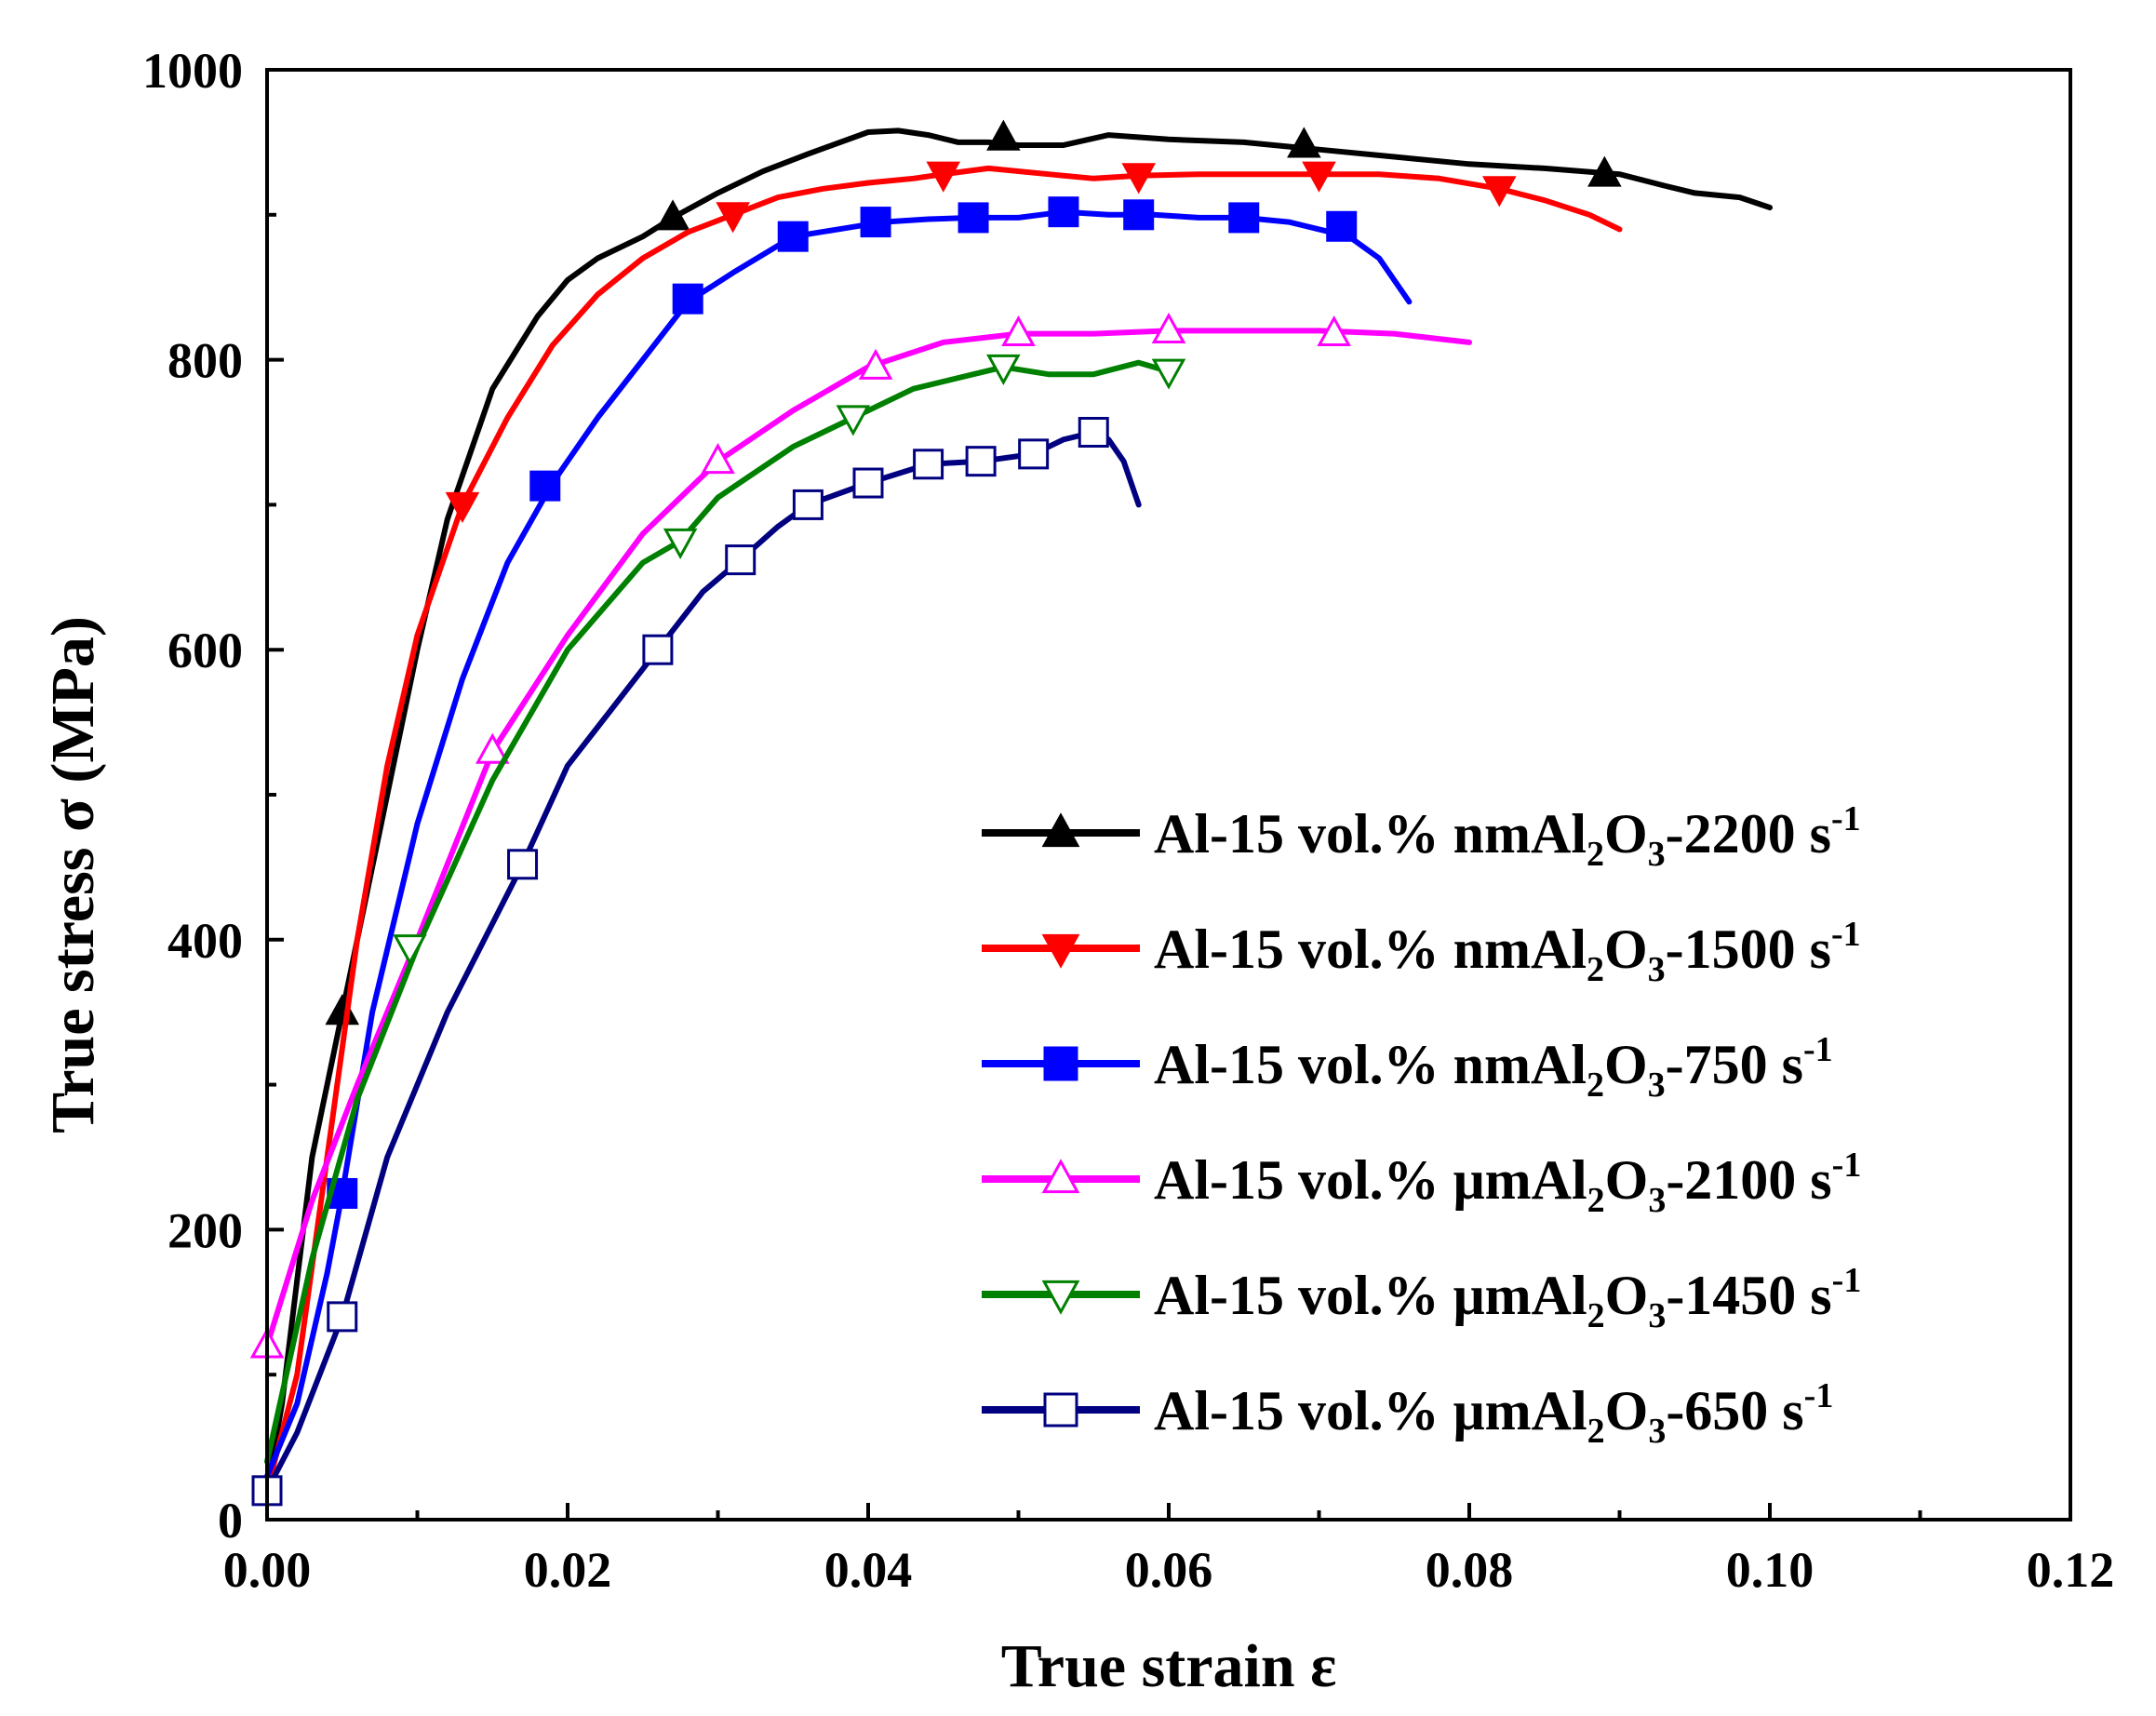 Image resolution: width=2156 pixels, height=1716 pixels. I want to click on x-tick-label: 0.12, so click(2071, 1570).